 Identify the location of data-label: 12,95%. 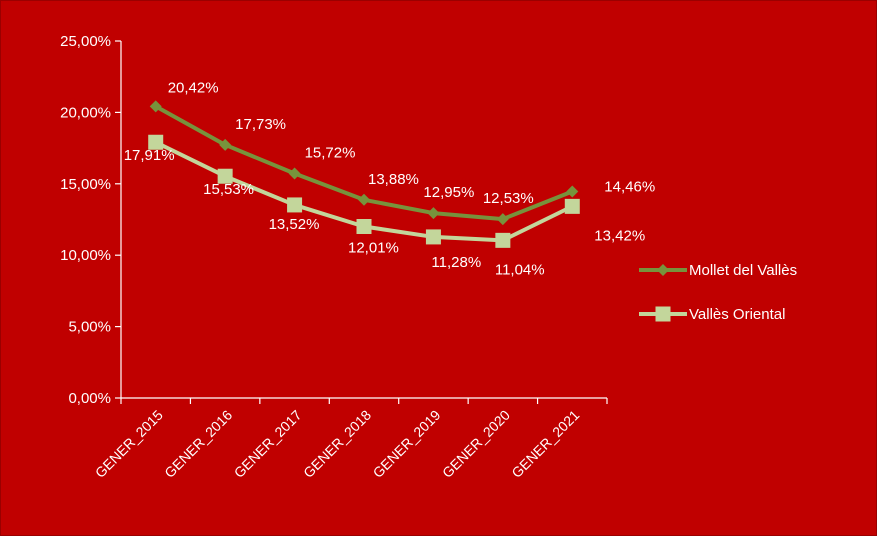
(448, 192).